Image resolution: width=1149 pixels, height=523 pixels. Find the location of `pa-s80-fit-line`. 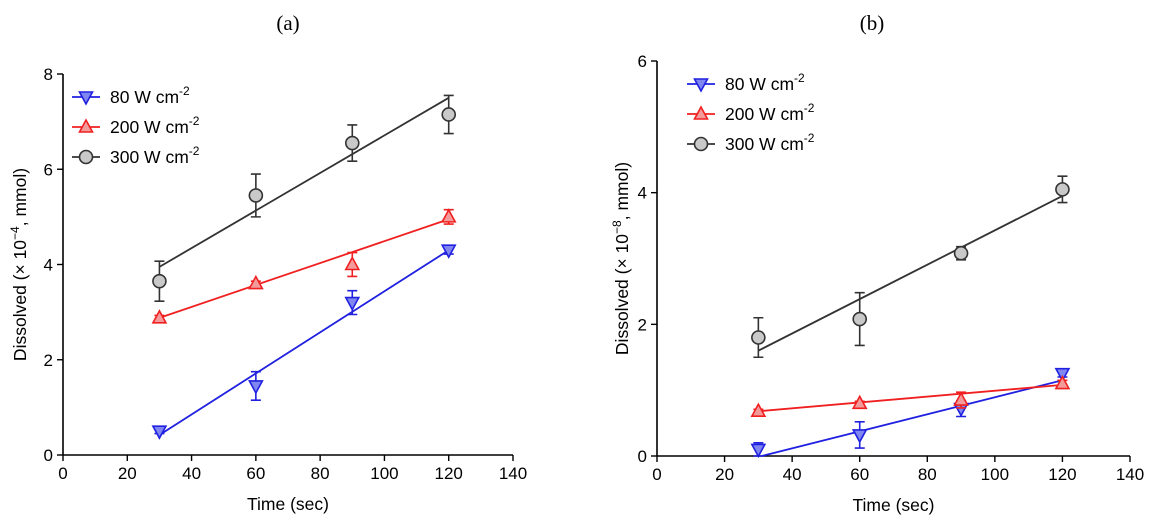

pa-s80-fit-line is located at coordinates (304, 342).